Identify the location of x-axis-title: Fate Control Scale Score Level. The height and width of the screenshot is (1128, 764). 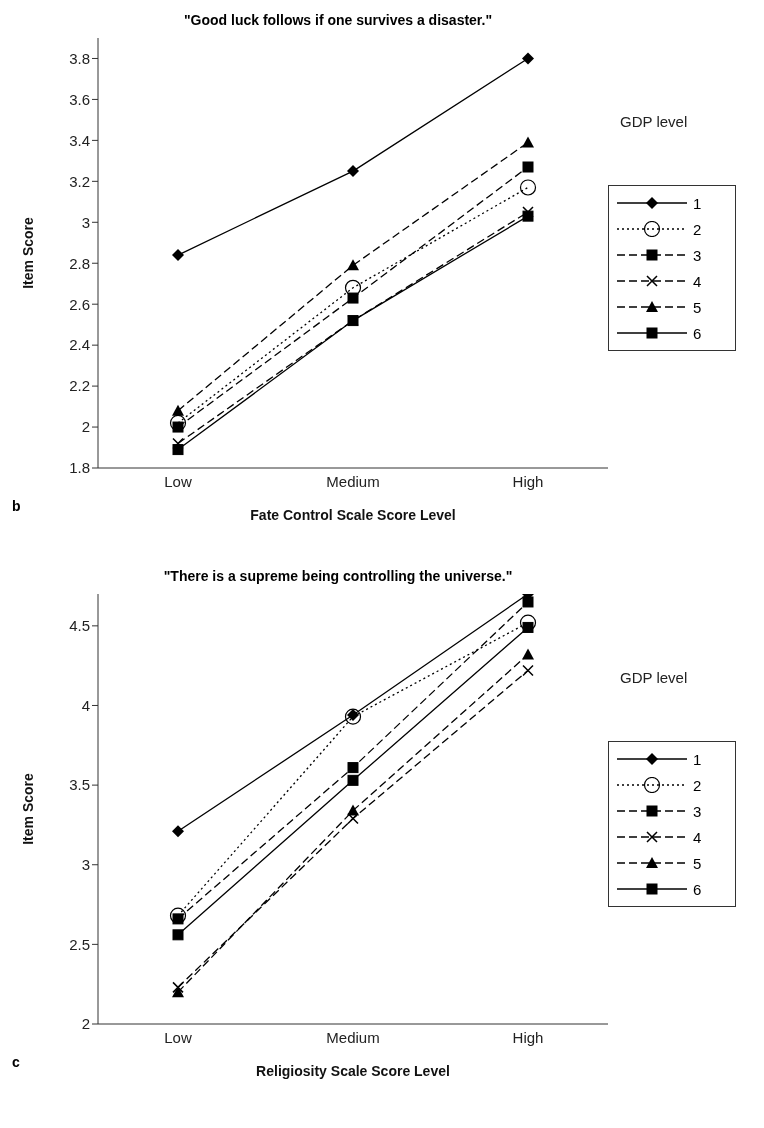
(353, 515).